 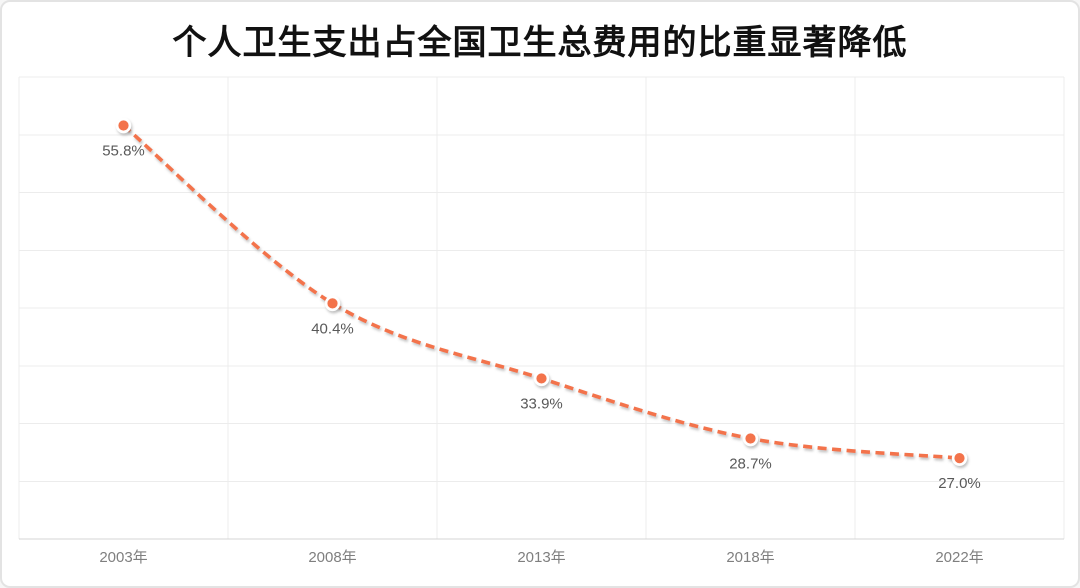 What do you see at coordinates (332, 557) in the screenshot?
I see `x-axis-label: 2008年` at bounding box center [332, 557].